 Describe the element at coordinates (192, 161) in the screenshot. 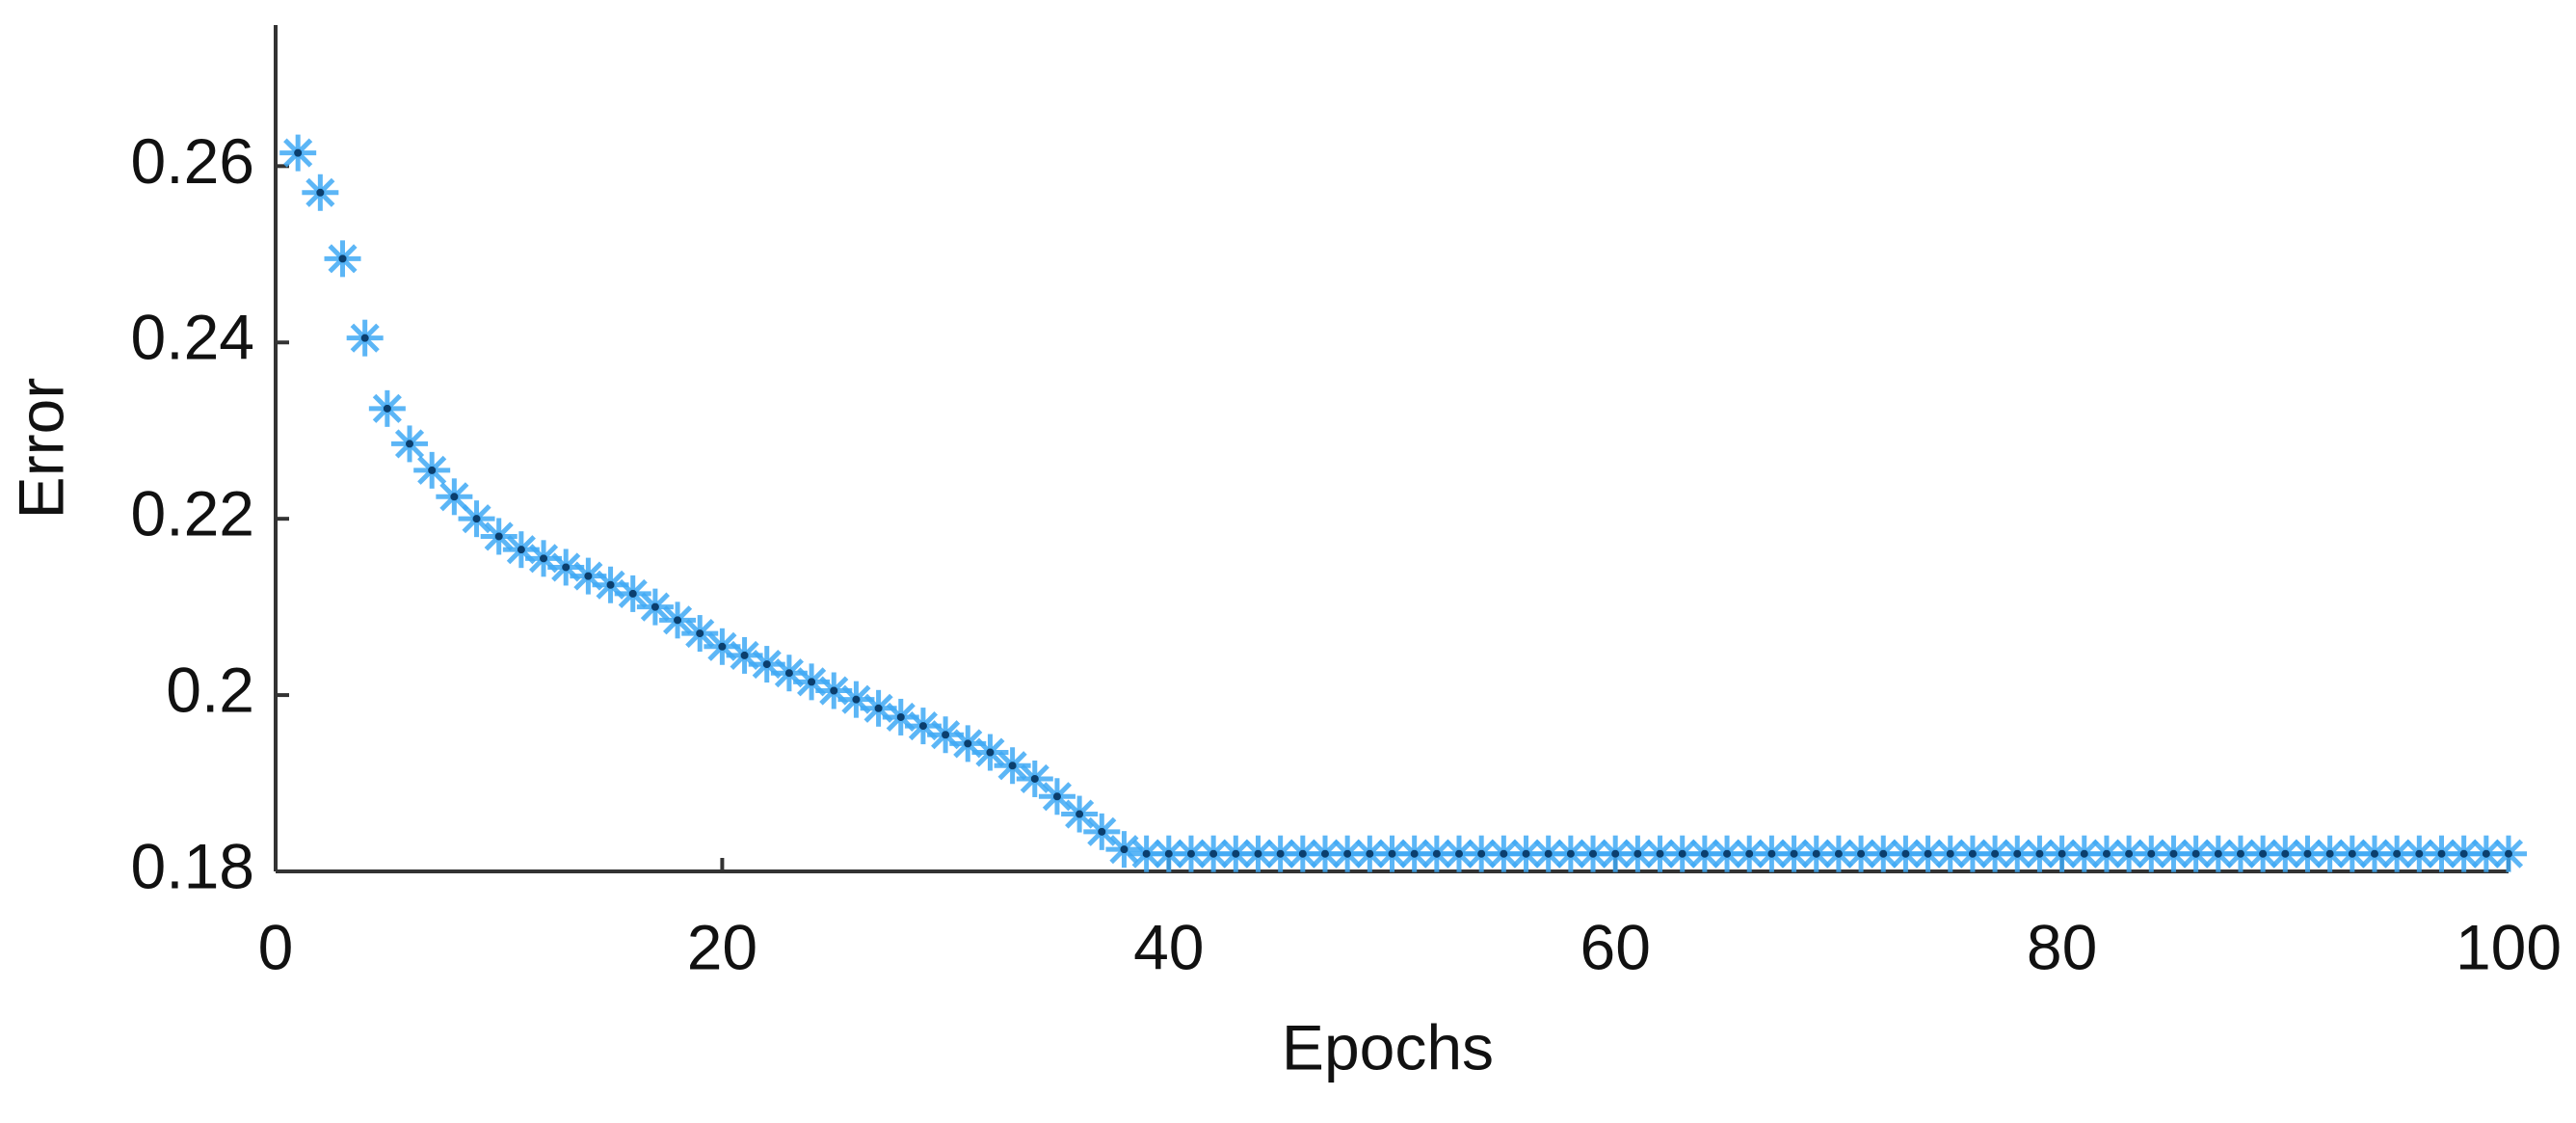

I see `y-tick-label: 0.26` at that location.